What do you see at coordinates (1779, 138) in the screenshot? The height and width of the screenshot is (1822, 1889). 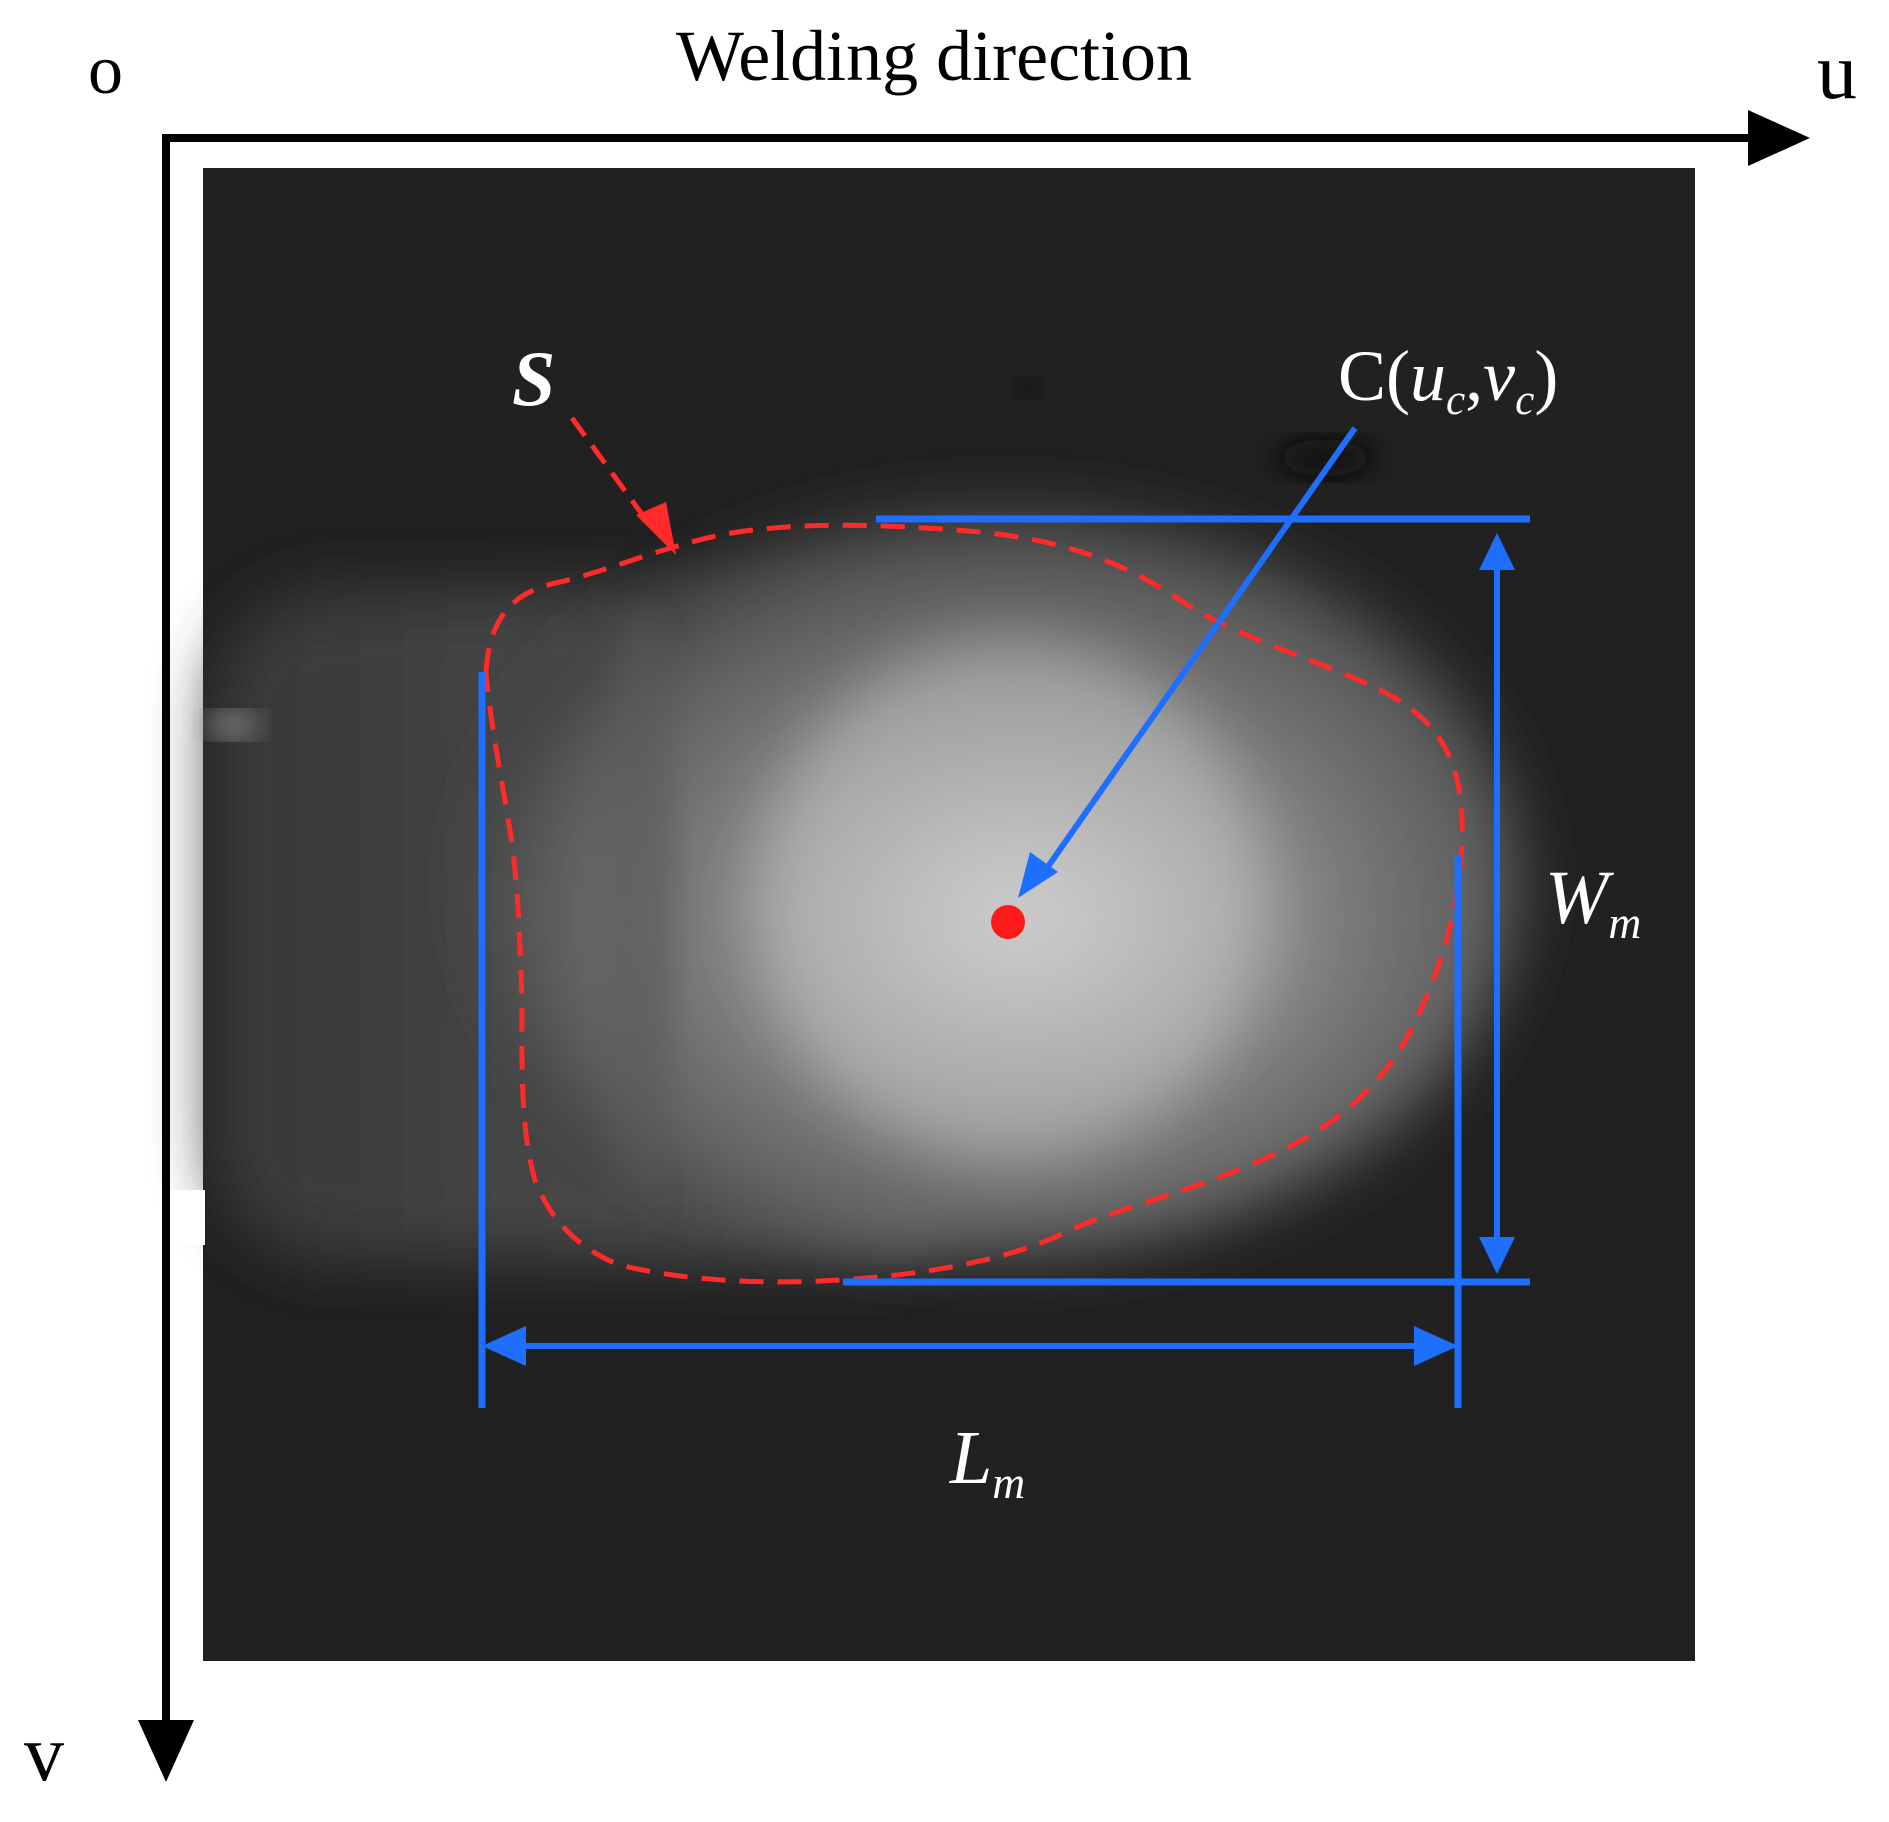 I see `u-axis-arrowhead` at bounding box center [1779, 138].